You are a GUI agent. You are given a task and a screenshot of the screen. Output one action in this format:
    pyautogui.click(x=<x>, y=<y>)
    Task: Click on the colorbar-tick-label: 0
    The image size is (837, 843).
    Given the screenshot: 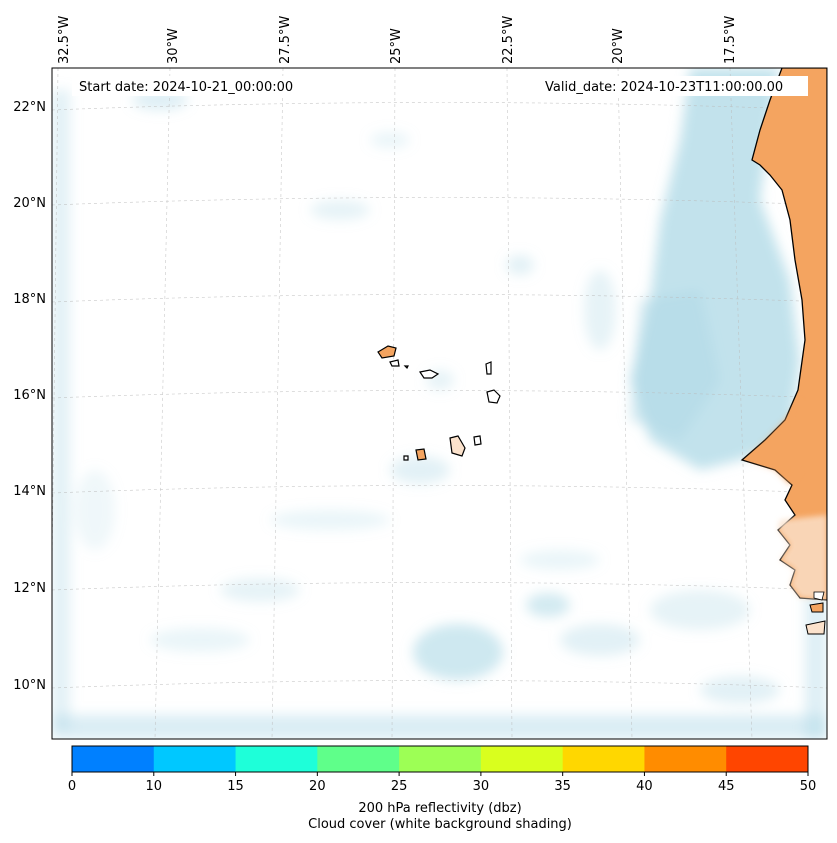 What is the action you would take?
    pyautogui.click(x=72, y=786)
    